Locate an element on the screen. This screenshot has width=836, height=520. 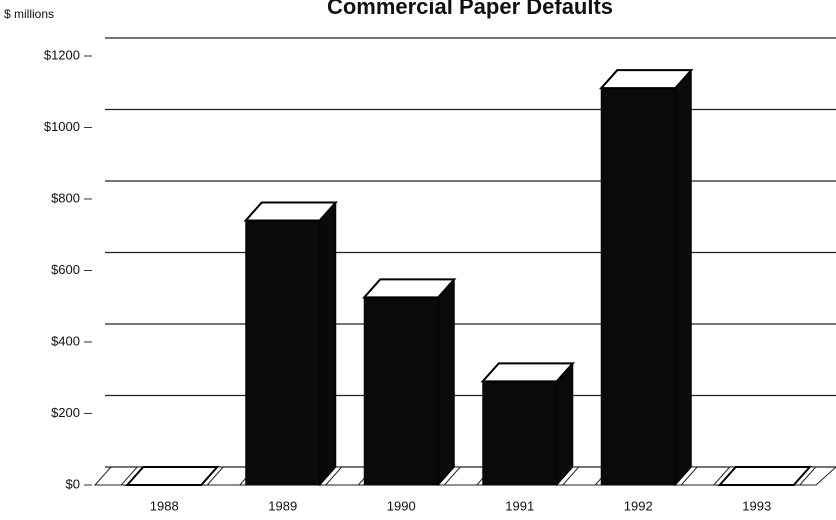
floor is located at coordinates (464, 476).